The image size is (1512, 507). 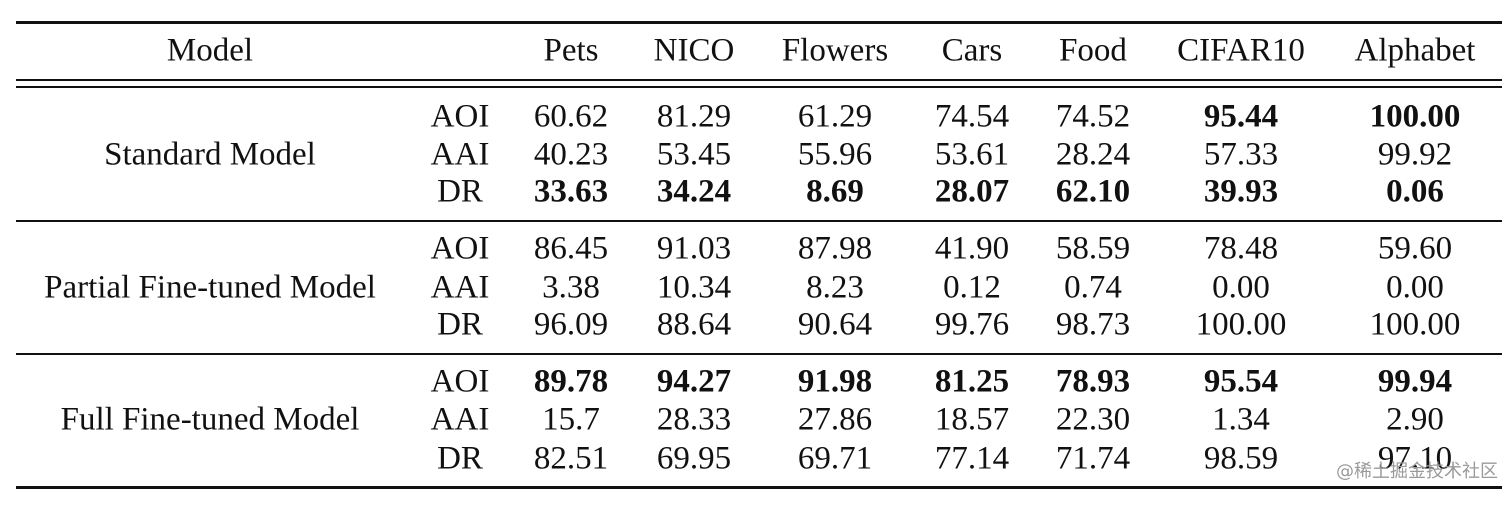 What do you see at coordinates (972, 50) in the screenshot?
I see `column-header-cars: Cars` at bounding box center [972, 50].